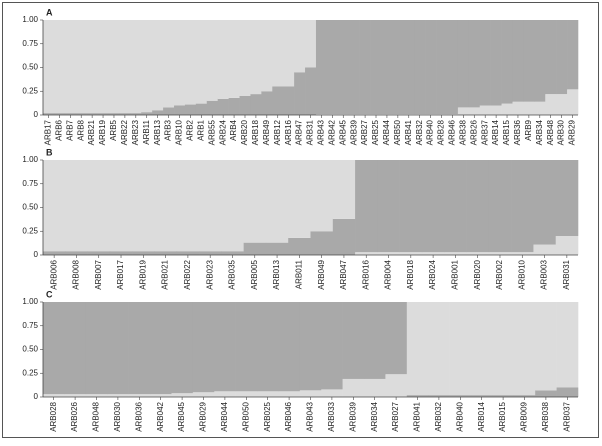 This screenshot has height=446, width=602. Describe the element at coordinates (524, 416) in the screenshot. I see `x-tick-label: ARB009` at that location.